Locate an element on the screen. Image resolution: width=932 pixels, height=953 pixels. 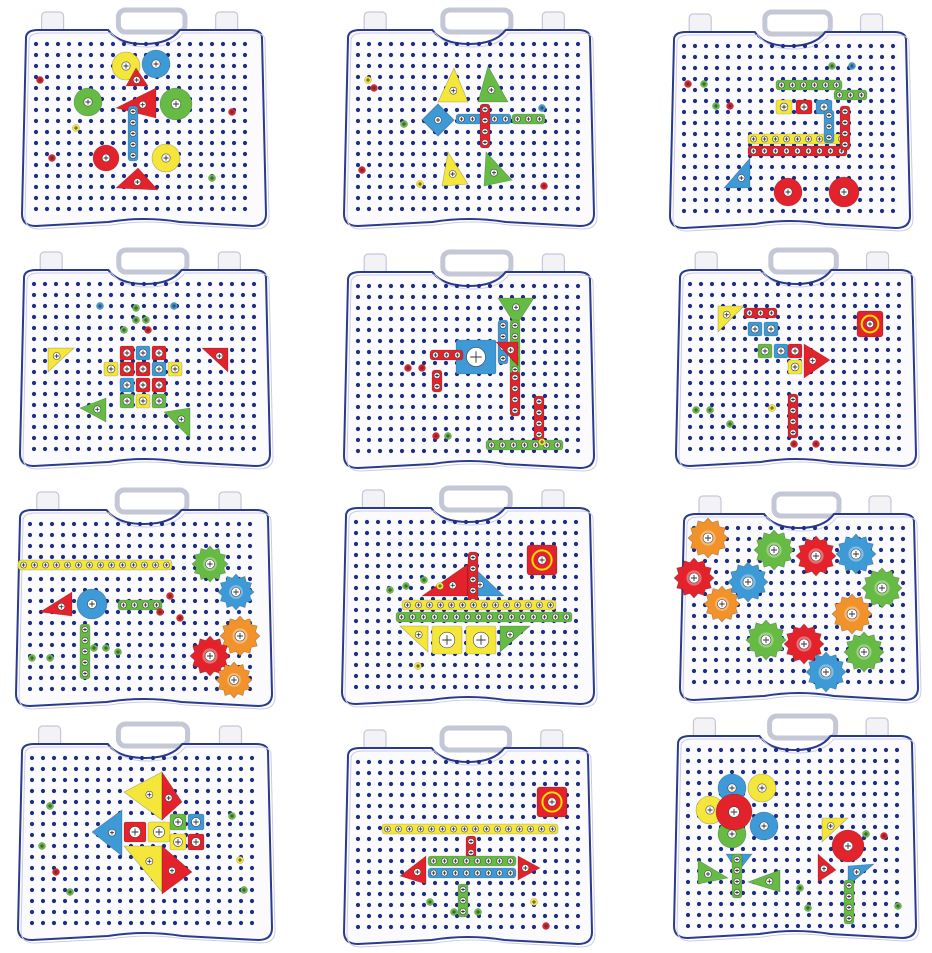
design-sailboat is located at coordinates (479, 607).